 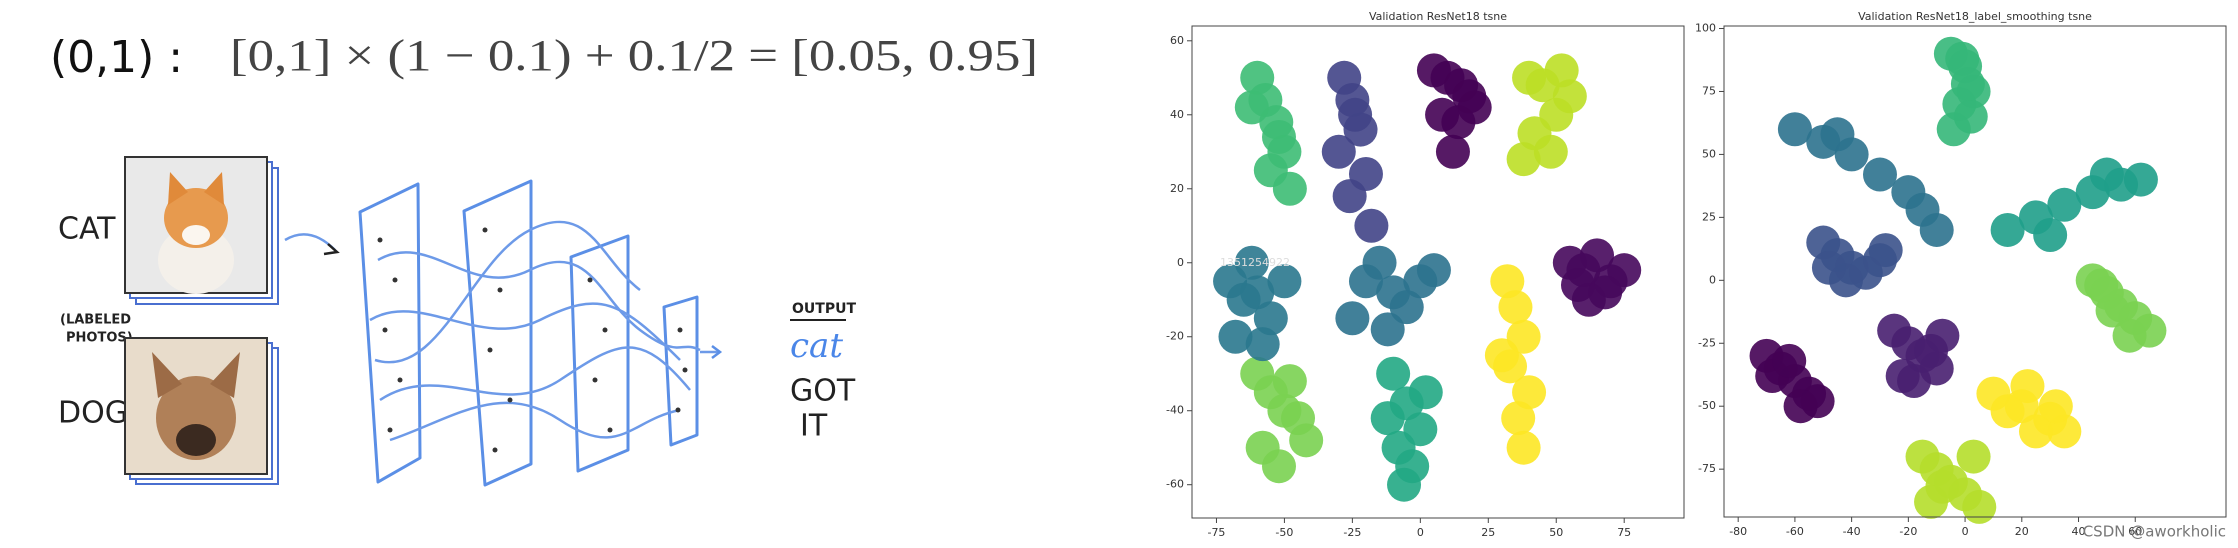 What do you see at coordinates (201, 411) in the screenshot?
I see `dog-photo` at bounding box center [201, 411].